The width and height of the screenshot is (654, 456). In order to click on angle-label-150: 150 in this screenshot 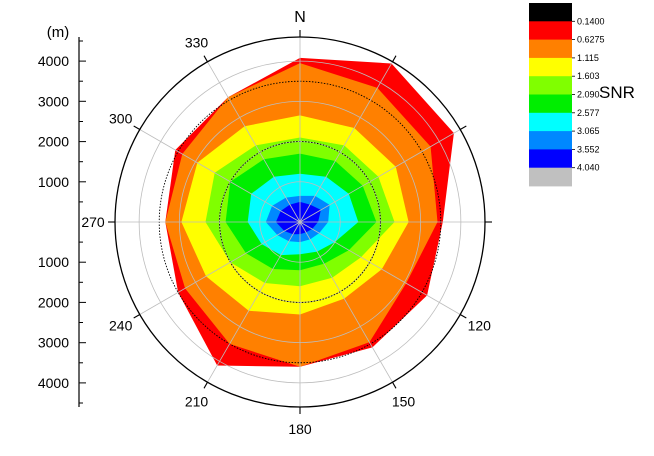, I will do `click(404, 401)`.